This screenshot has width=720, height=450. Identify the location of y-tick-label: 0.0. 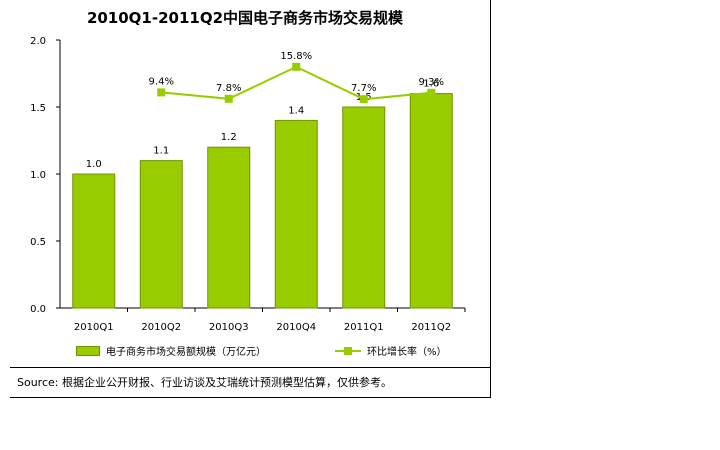
(38, 309).